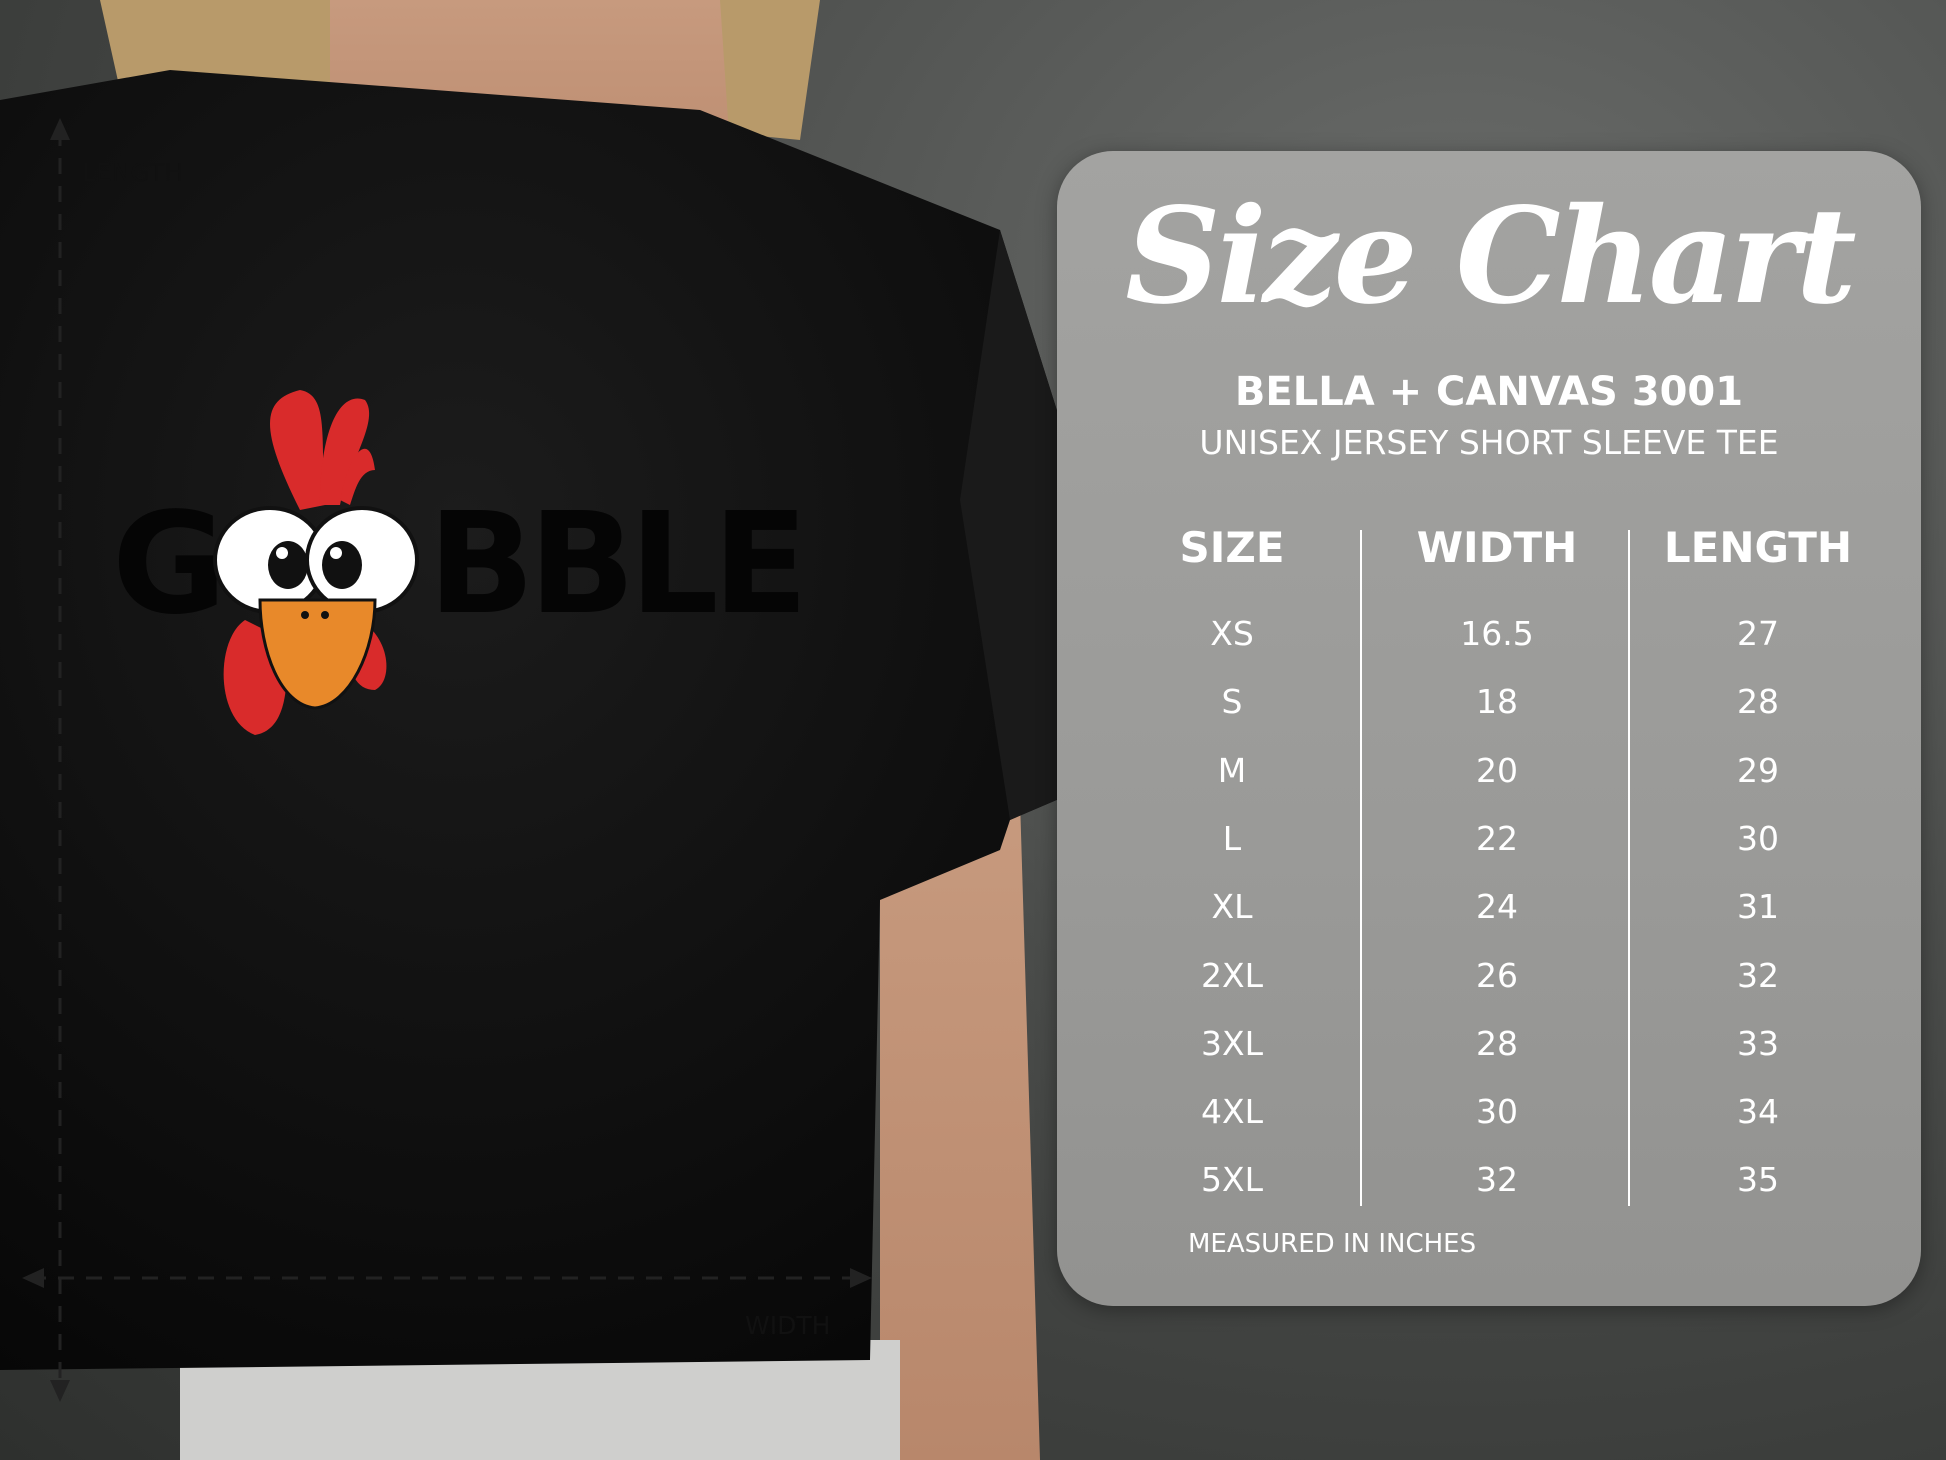  Describe the element at coordinates (1497, 702) in the screenshot. I see `table-cell: 18` at that location.